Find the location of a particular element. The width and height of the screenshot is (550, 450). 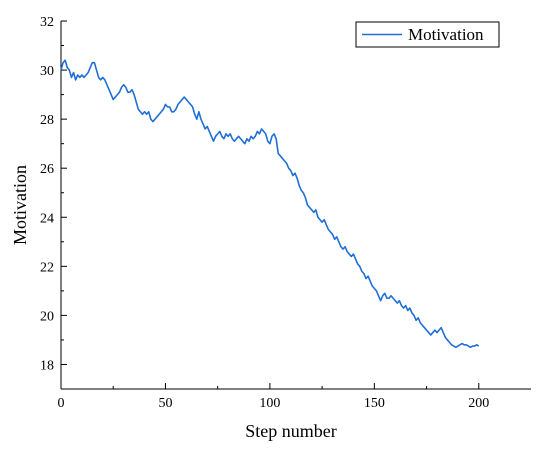

legend: Motivation is located at coordinates (427, 34).